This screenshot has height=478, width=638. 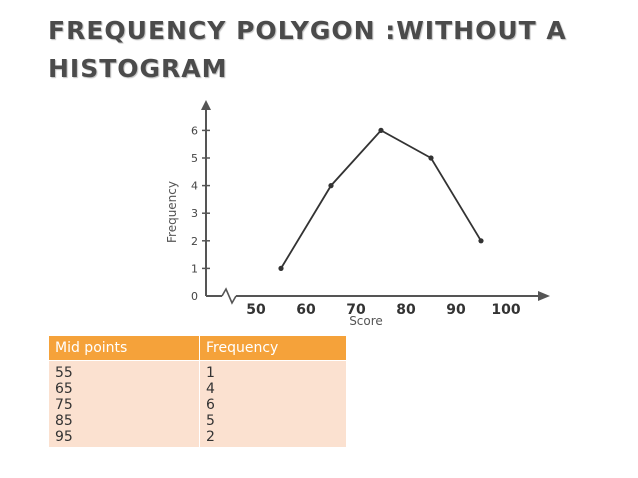 What do you see at coordinates (273, 348) in the screenshot?
I see `header-frequency: Frequency` at bounding box center [273, 348].